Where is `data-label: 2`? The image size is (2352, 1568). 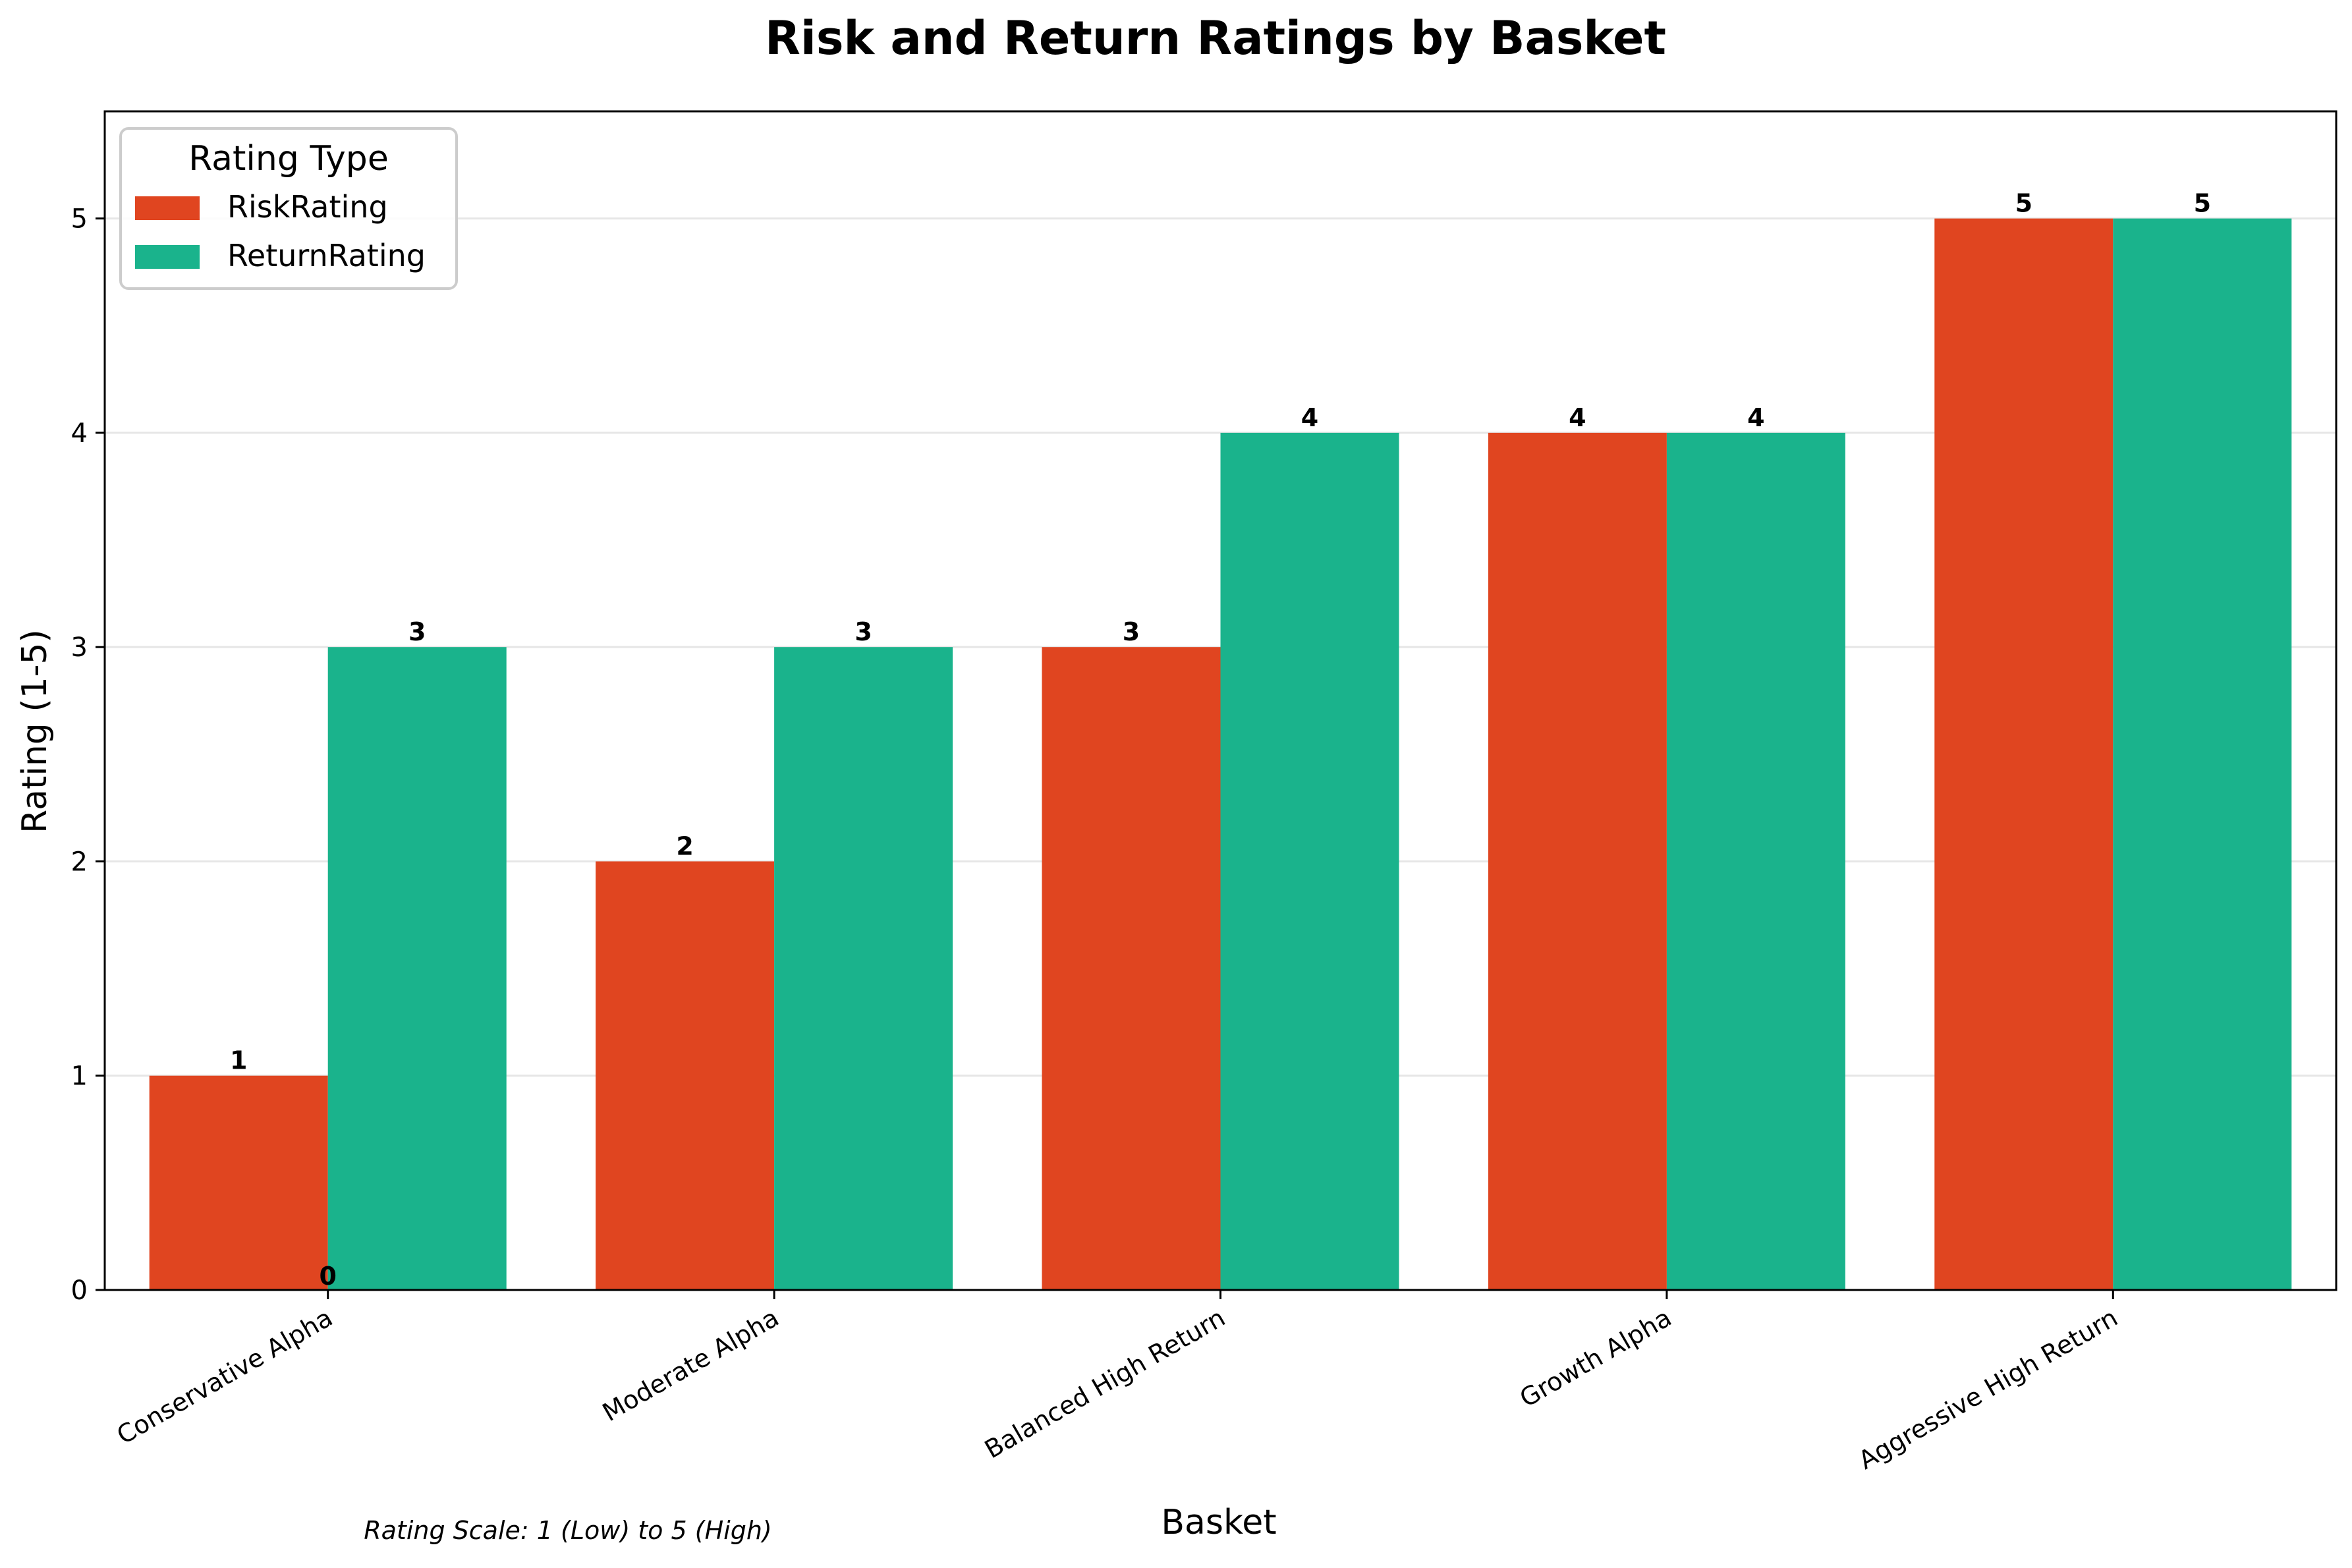 data-label: 2 is located at coordinates (684, 845).